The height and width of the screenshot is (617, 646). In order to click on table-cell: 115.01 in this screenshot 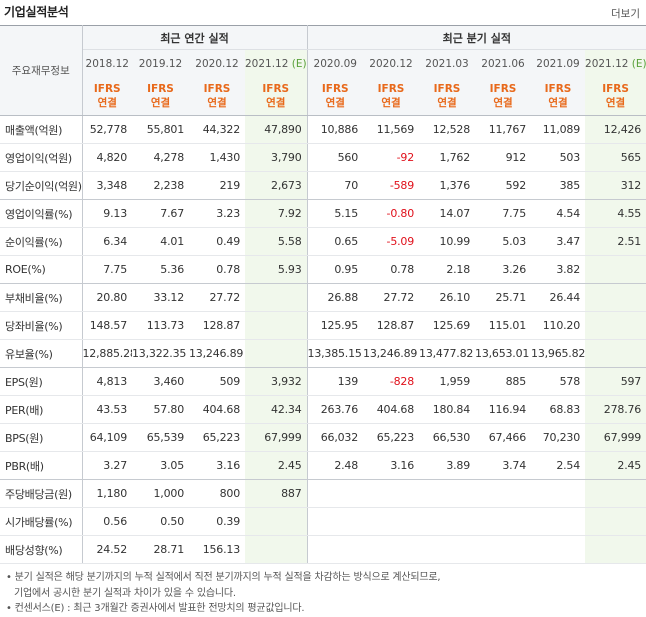, I will do `click(503, 325)`.